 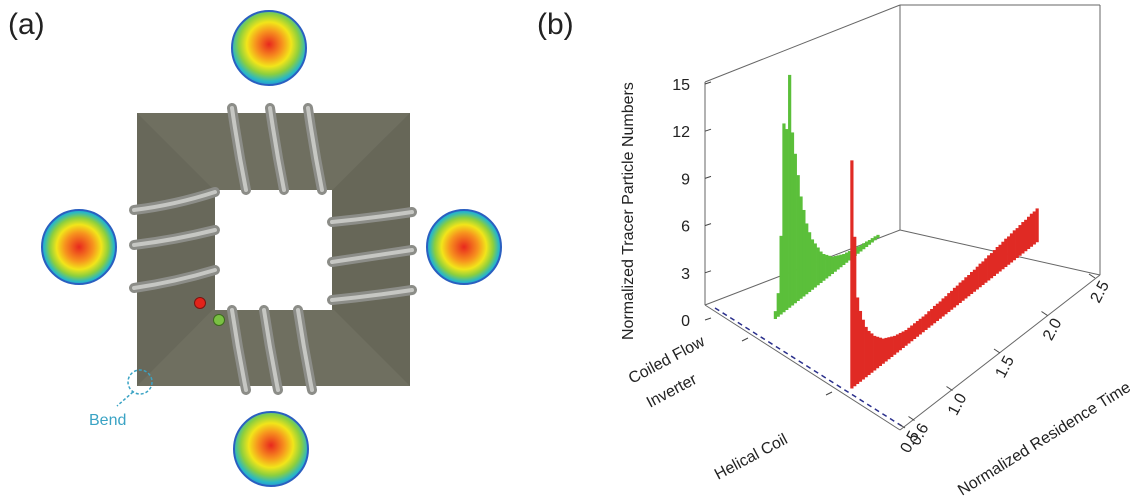 I want to click on category-label-helical-coil: Helical Coil, so click(x=751, y=457).